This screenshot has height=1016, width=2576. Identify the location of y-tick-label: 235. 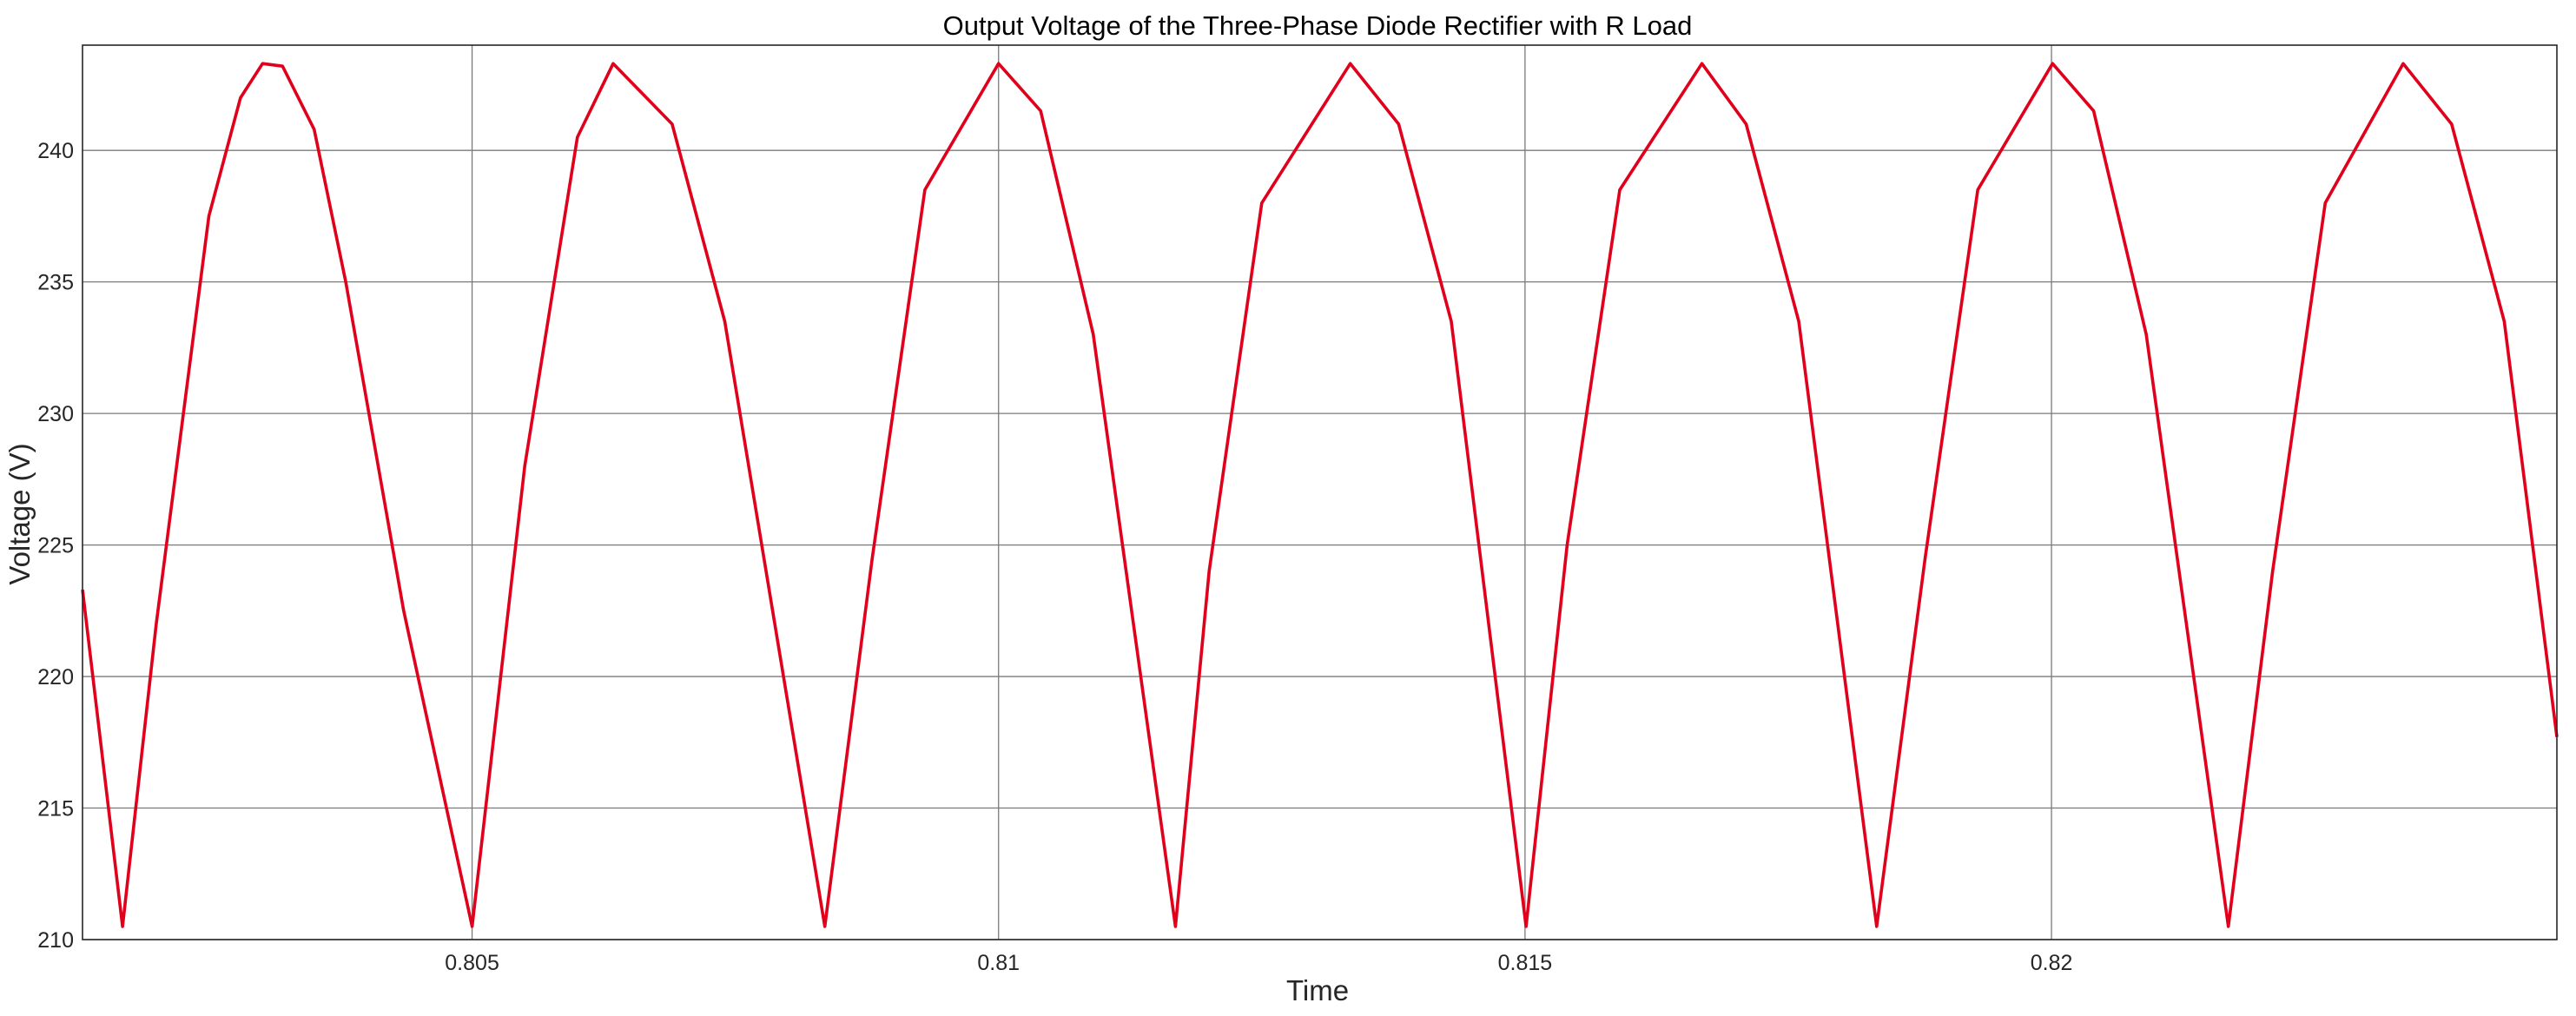
(56, 283).